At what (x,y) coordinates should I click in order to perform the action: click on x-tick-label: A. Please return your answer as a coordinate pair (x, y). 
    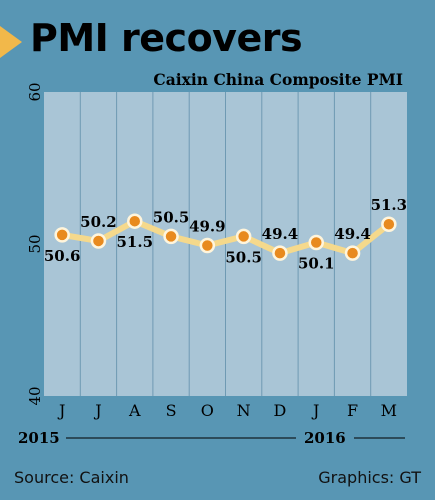
    Looking at the image, I should click on (134, 410).